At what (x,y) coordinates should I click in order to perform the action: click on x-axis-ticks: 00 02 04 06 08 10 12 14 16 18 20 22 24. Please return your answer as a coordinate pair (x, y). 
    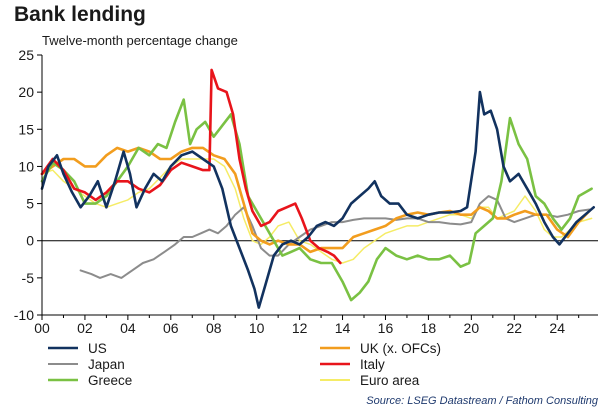
    Looking at the image, I should click on (307, 325).